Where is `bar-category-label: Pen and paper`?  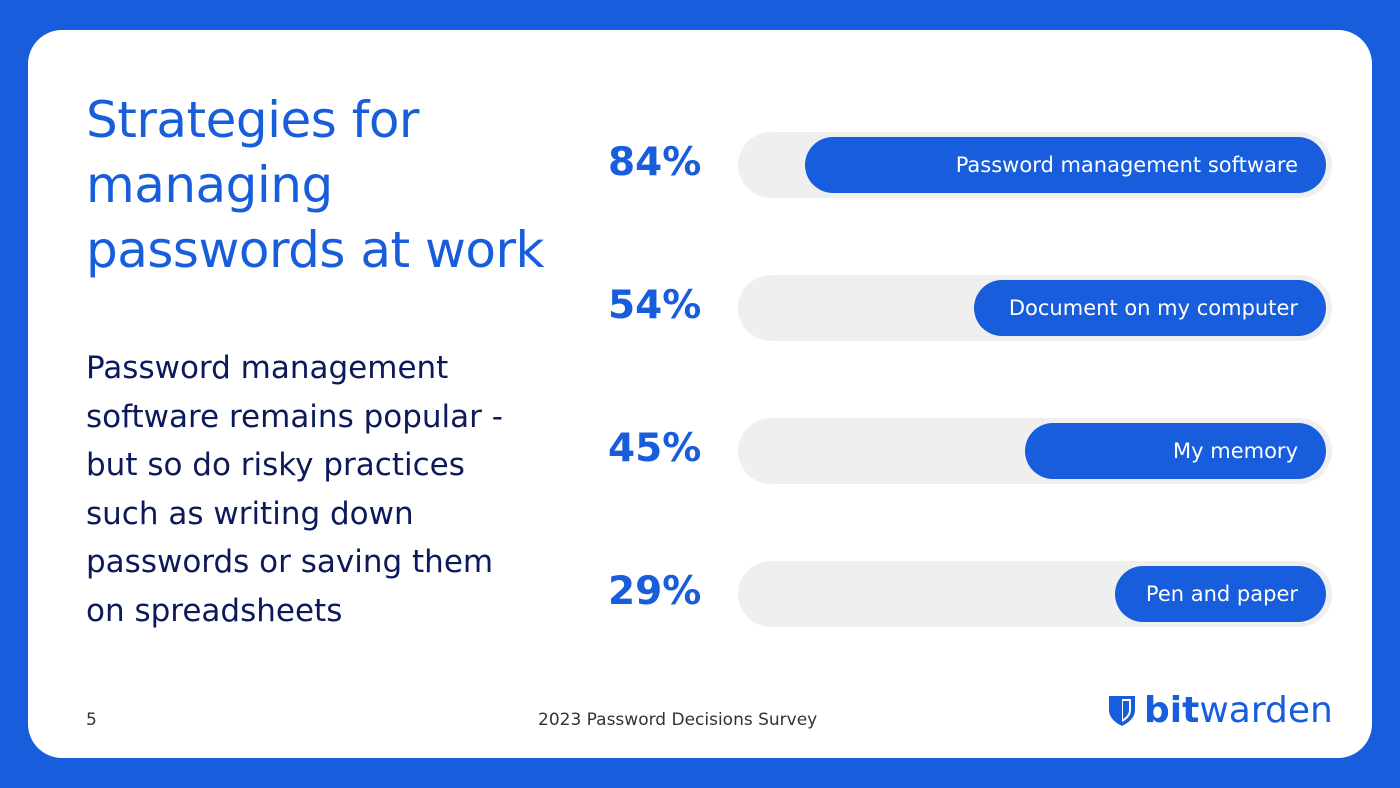 bar-category-label: Pen and paper is located at coordinates (1221, 594).